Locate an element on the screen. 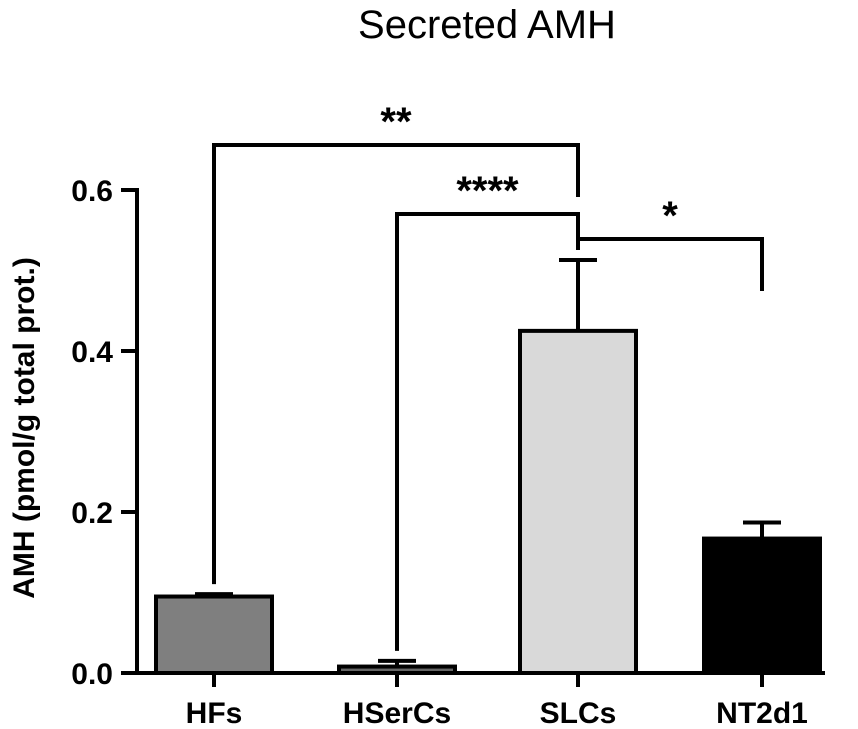 Image resolution: width=858 pixels, height=729 pixels. x-tick-label: HFs is located at coordinates (214, 713).